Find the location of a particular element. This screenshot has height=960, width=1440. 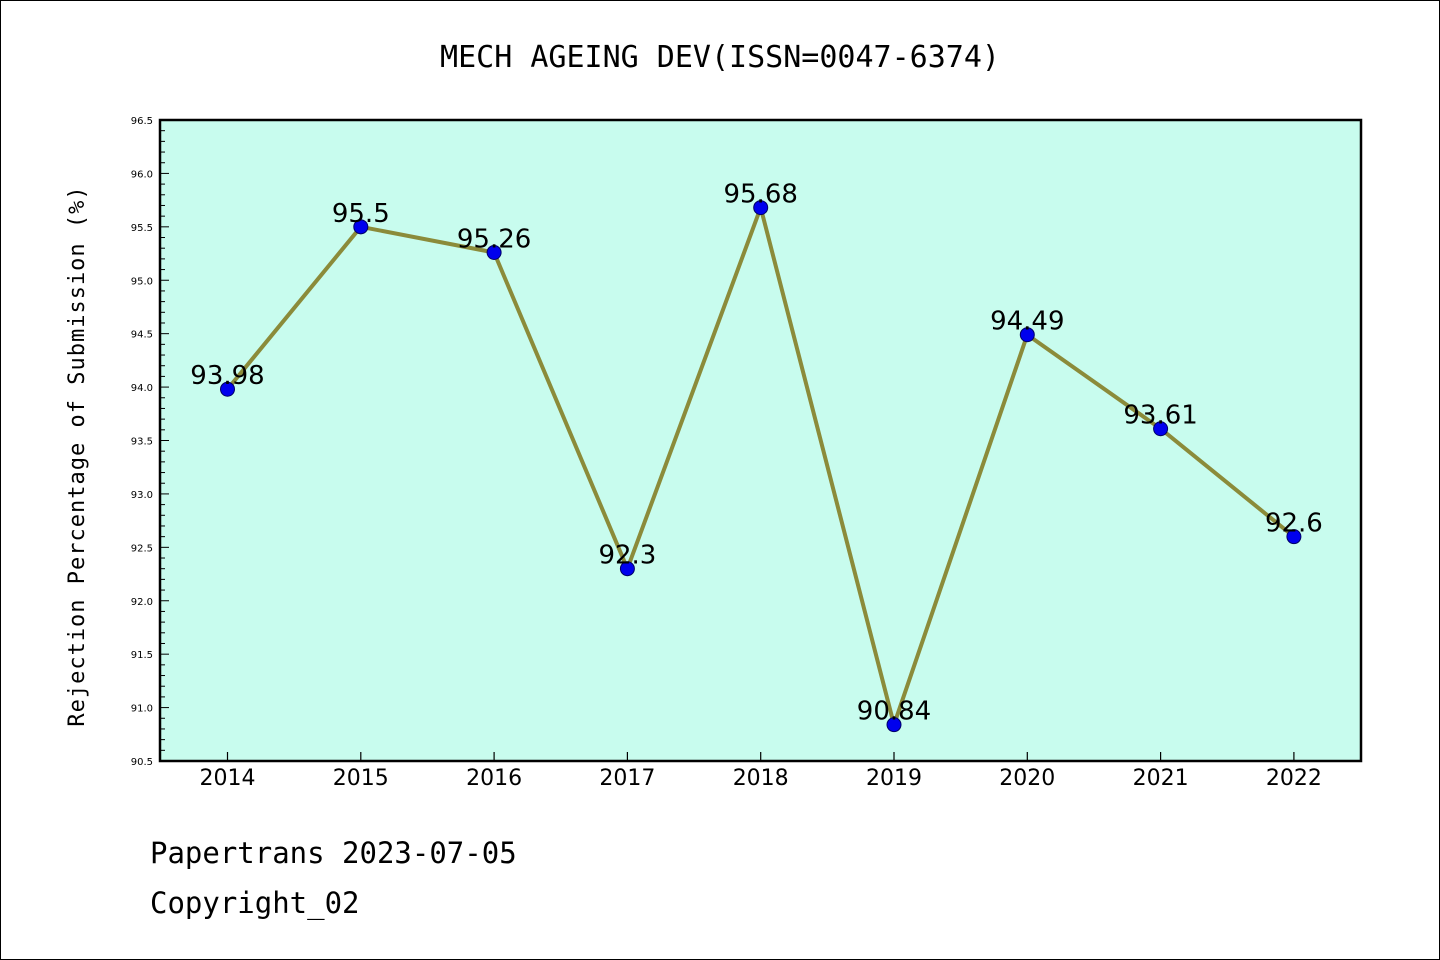

data-point-2015 is located at coordinates (361, 227).